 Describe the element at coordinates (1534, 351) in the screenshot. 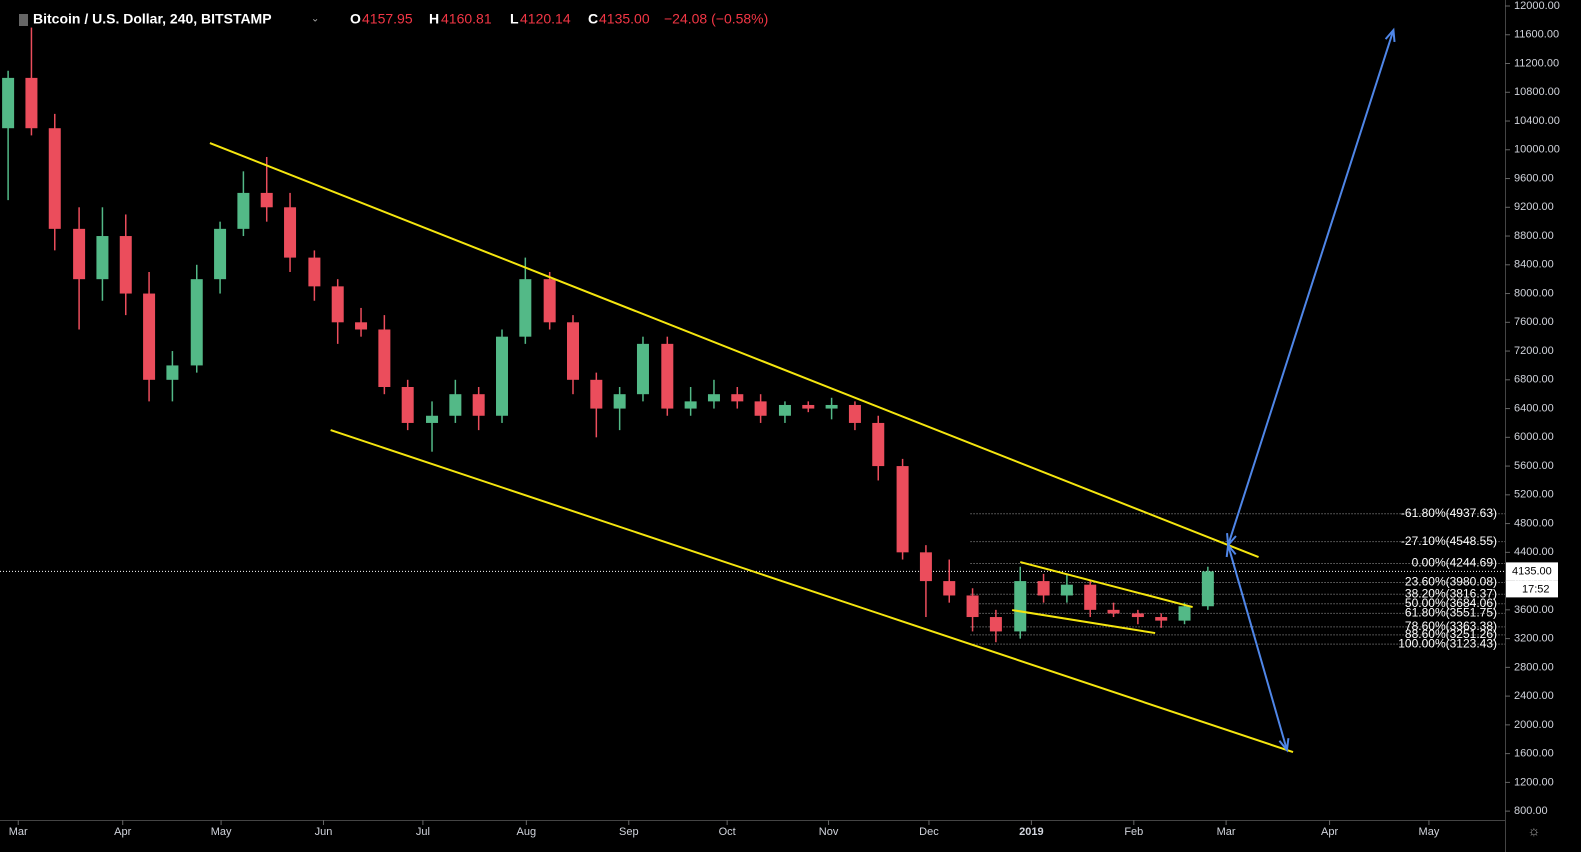

I see `y-tick-label: 7200.00` at that location.